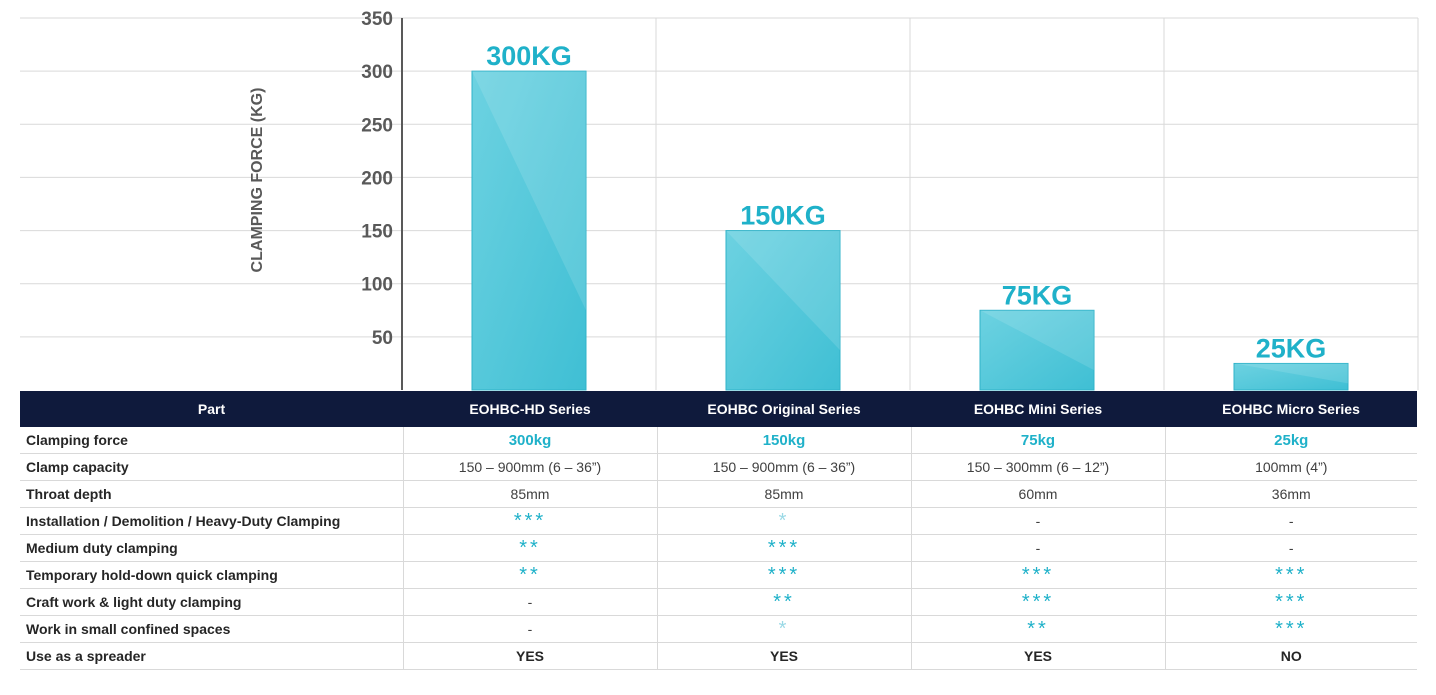 This screenshot has width=1436, height=695. I want to click on header-series: EOHBC Micro Series, so click(1291, 409).